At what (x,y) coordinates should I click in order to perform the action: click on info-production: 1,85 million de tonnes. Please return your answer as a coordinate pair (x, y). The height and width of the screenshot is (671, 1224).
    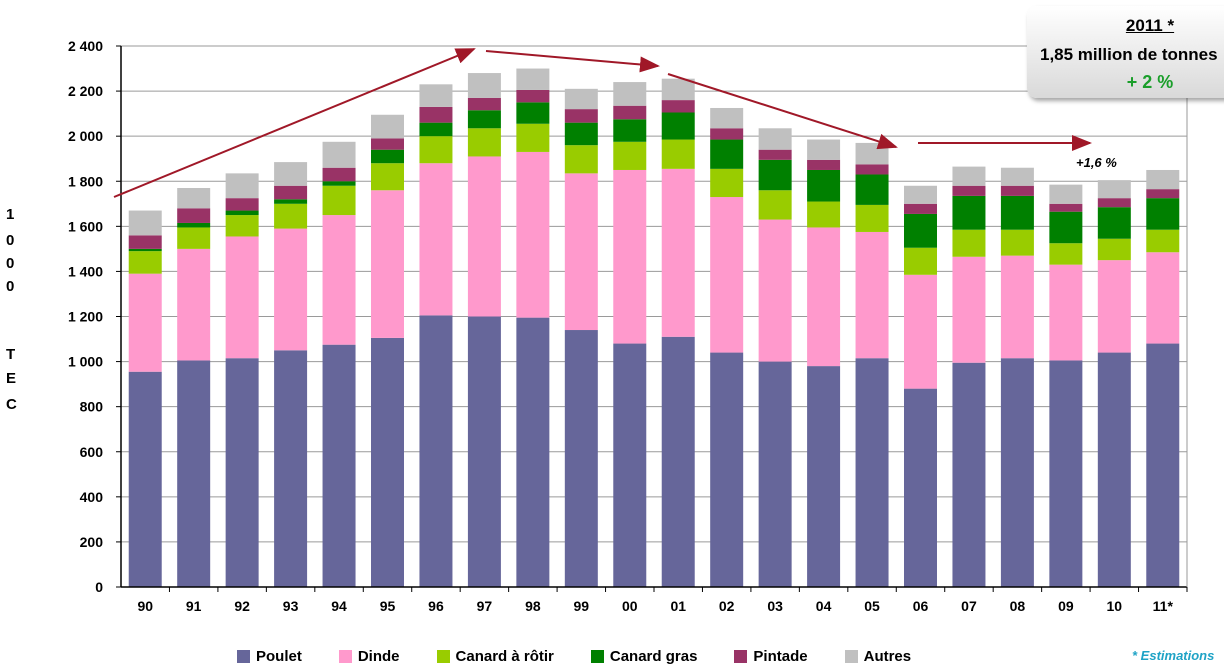
    Looking at the image, I should click on (1129, 54).